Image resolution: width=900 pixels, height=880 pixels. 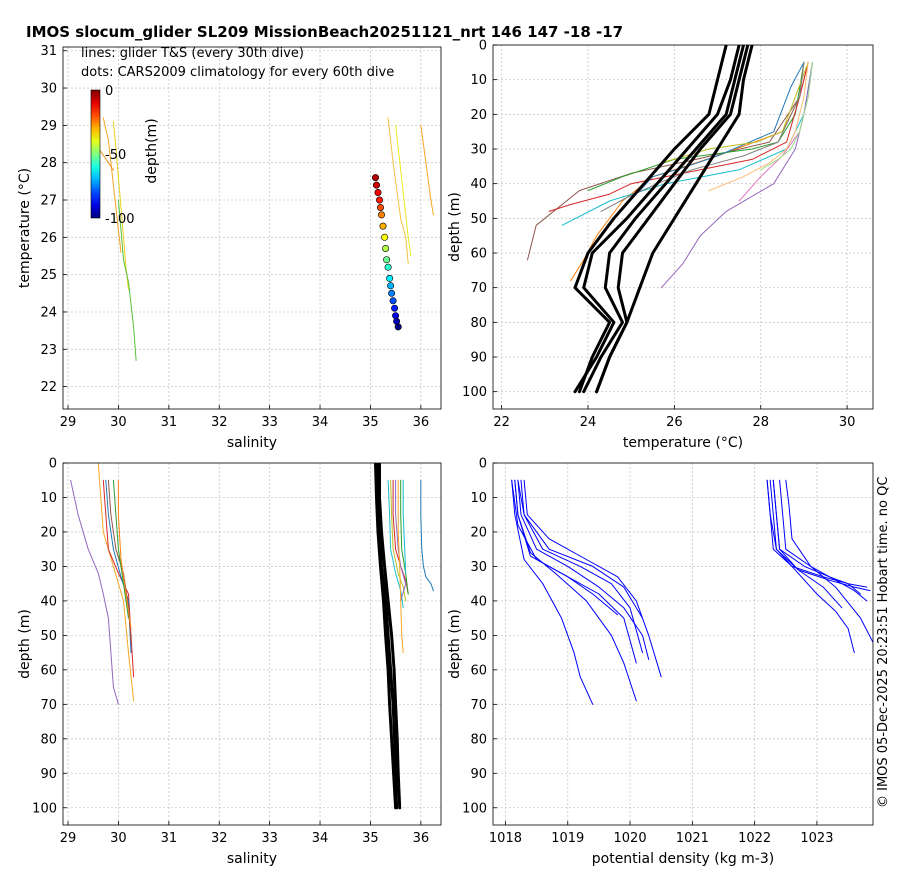 What do you see at coordinates (48, 201) in the screenshot?
I see `y-tick-label: 27` at bounding box center [48, 201].